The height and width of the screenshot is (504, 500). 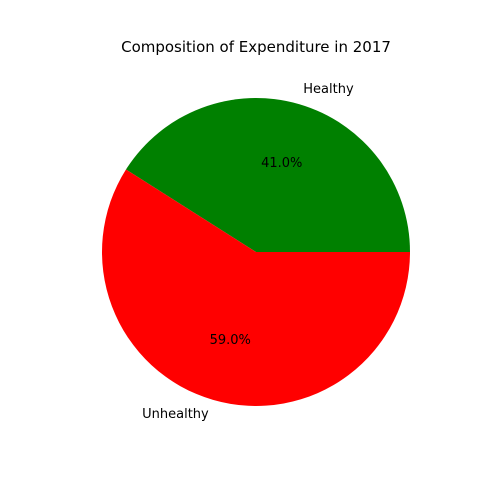 What do you see at coordinates (281, 163) in the screenshot?
I see `pie-pct-label-healthy: 41.0%` at bounding box center [281, 163].